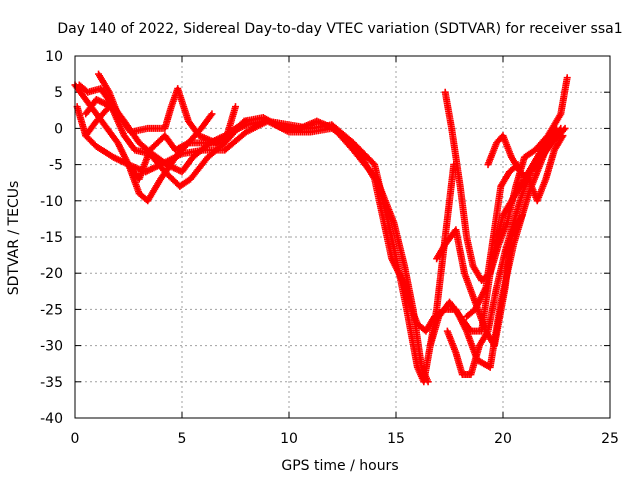 The height and width of the screenshot is (480, 640). Describe the element at coordinates (54, 57) in the screenshot. I see `y-tick-label: 10` at that location.